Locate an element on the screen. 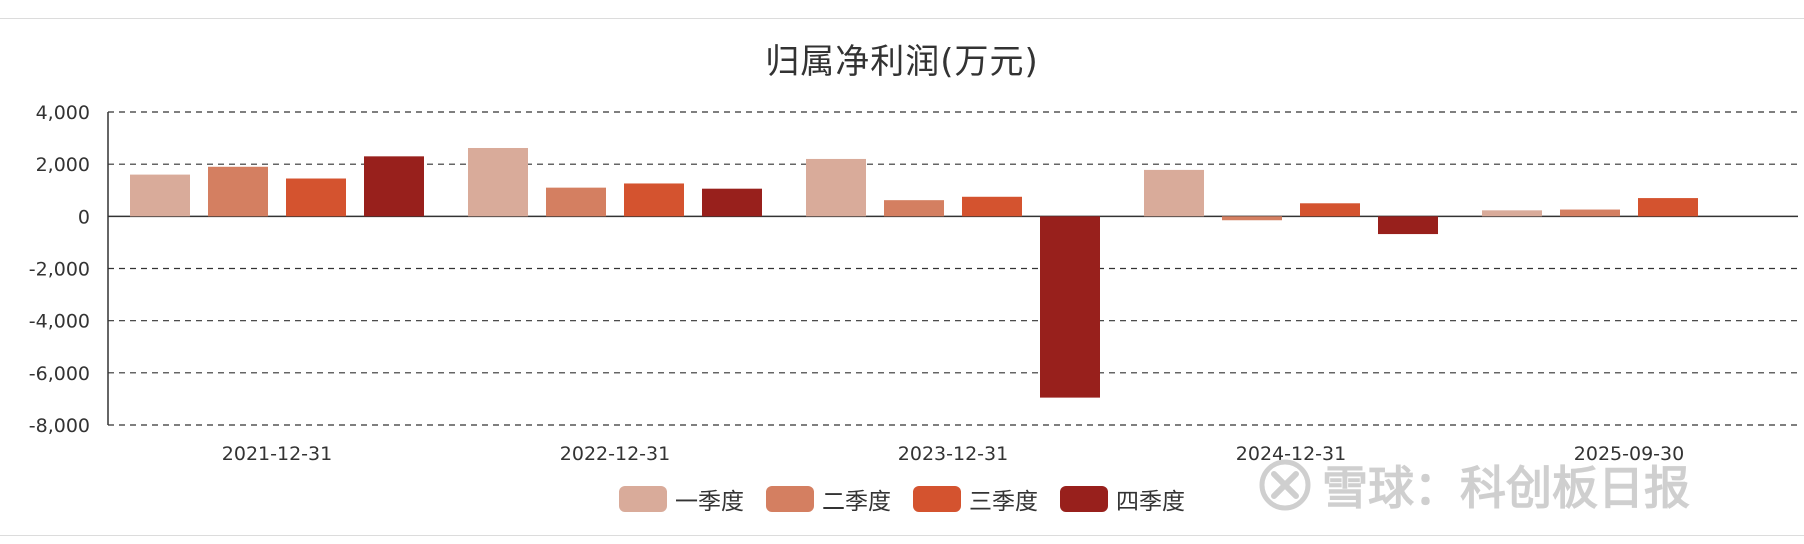 This screenshot has width=1804, height=544. x-tick-label: 2022-12-31 is located at coordinates (615, 454).